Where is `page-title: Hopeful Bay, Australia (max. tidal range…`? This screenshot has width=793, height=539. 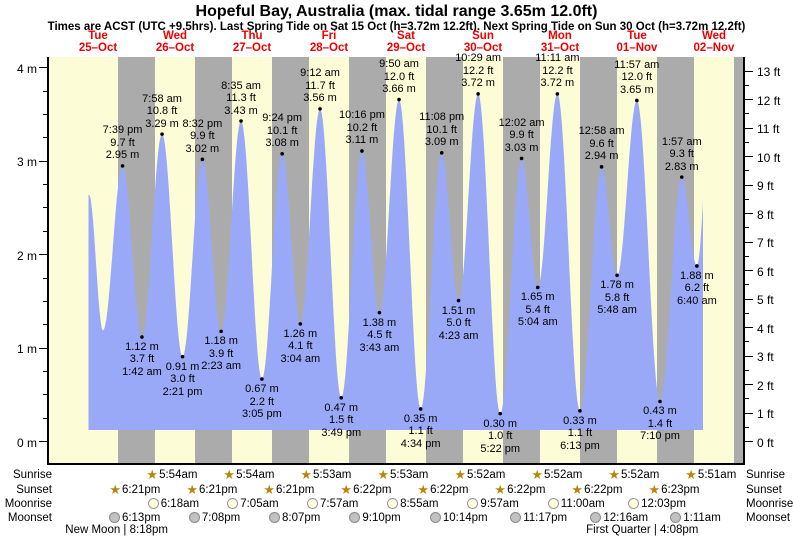
page-title: Hopeful Bay, Australia (max. tidal range… is located at coordinates (396, 11).